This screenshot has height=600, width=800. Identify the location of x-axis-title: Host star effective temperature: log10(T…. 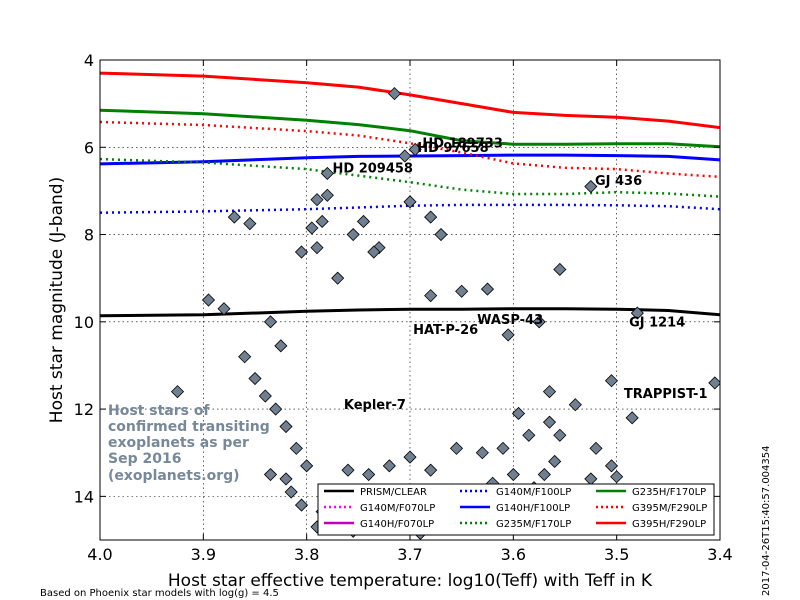
(410, 581).